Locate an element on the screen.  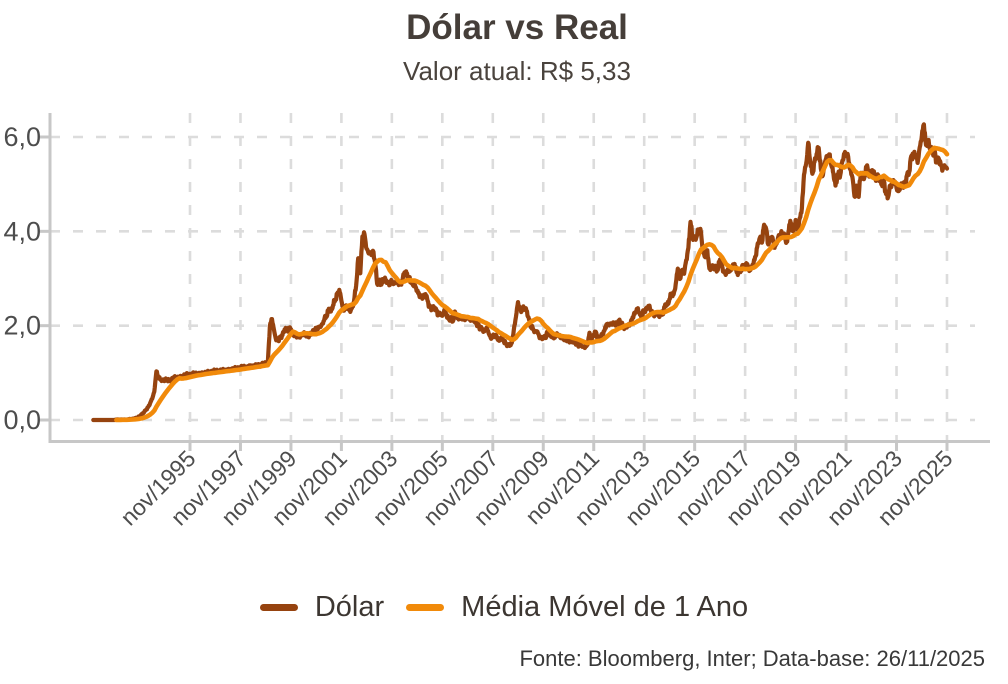
legend-label-media-movel: Média Móvel de 1 Ano is located at coordinates (605, 607).